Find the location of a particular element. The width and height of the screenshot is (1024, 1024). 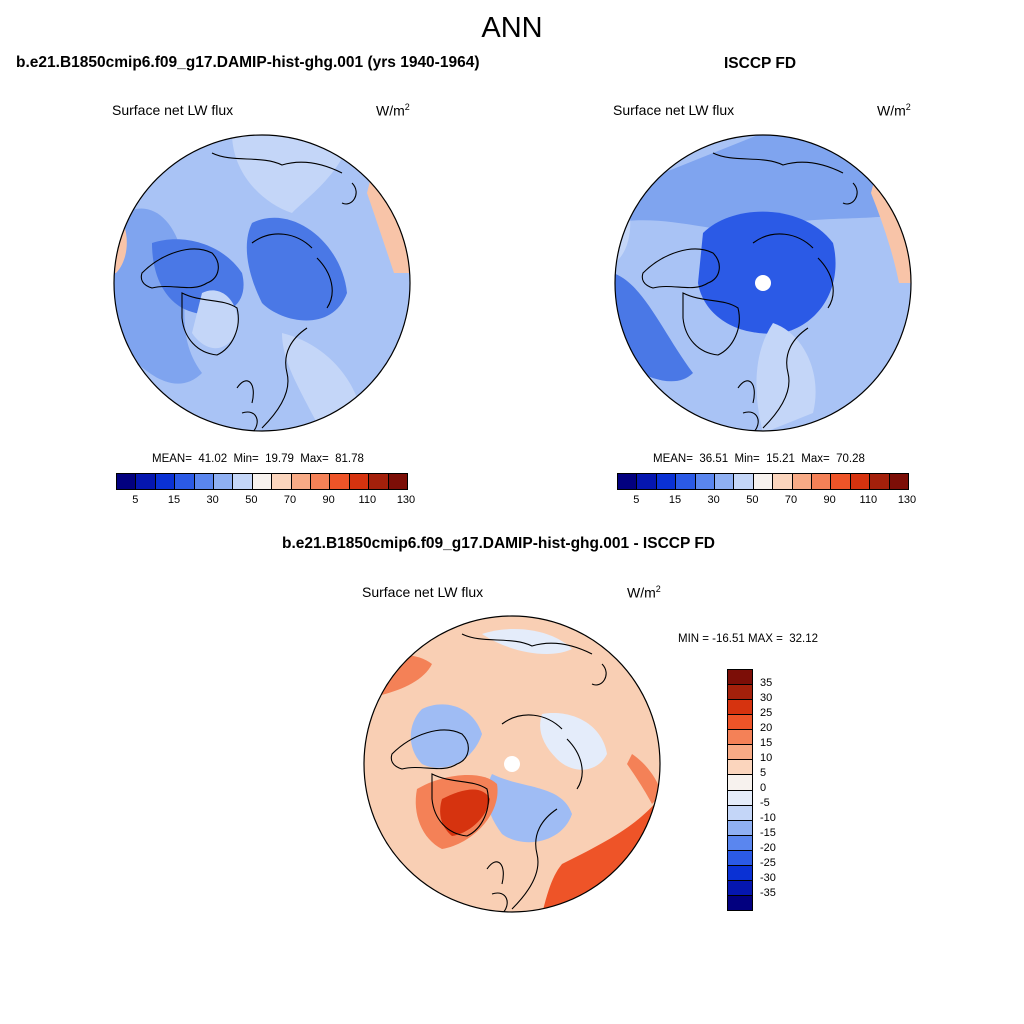

colorbar-tick-label: 25 is located at coordinates (766, 713).